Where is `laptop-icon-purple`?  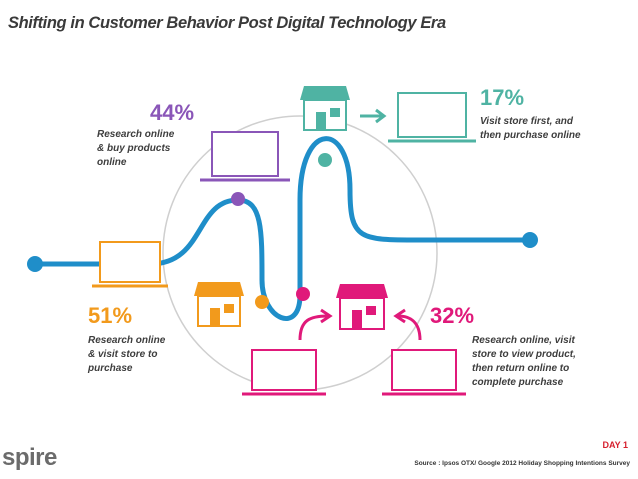 laptop-icon-purple is located at coordinates (245, 156).